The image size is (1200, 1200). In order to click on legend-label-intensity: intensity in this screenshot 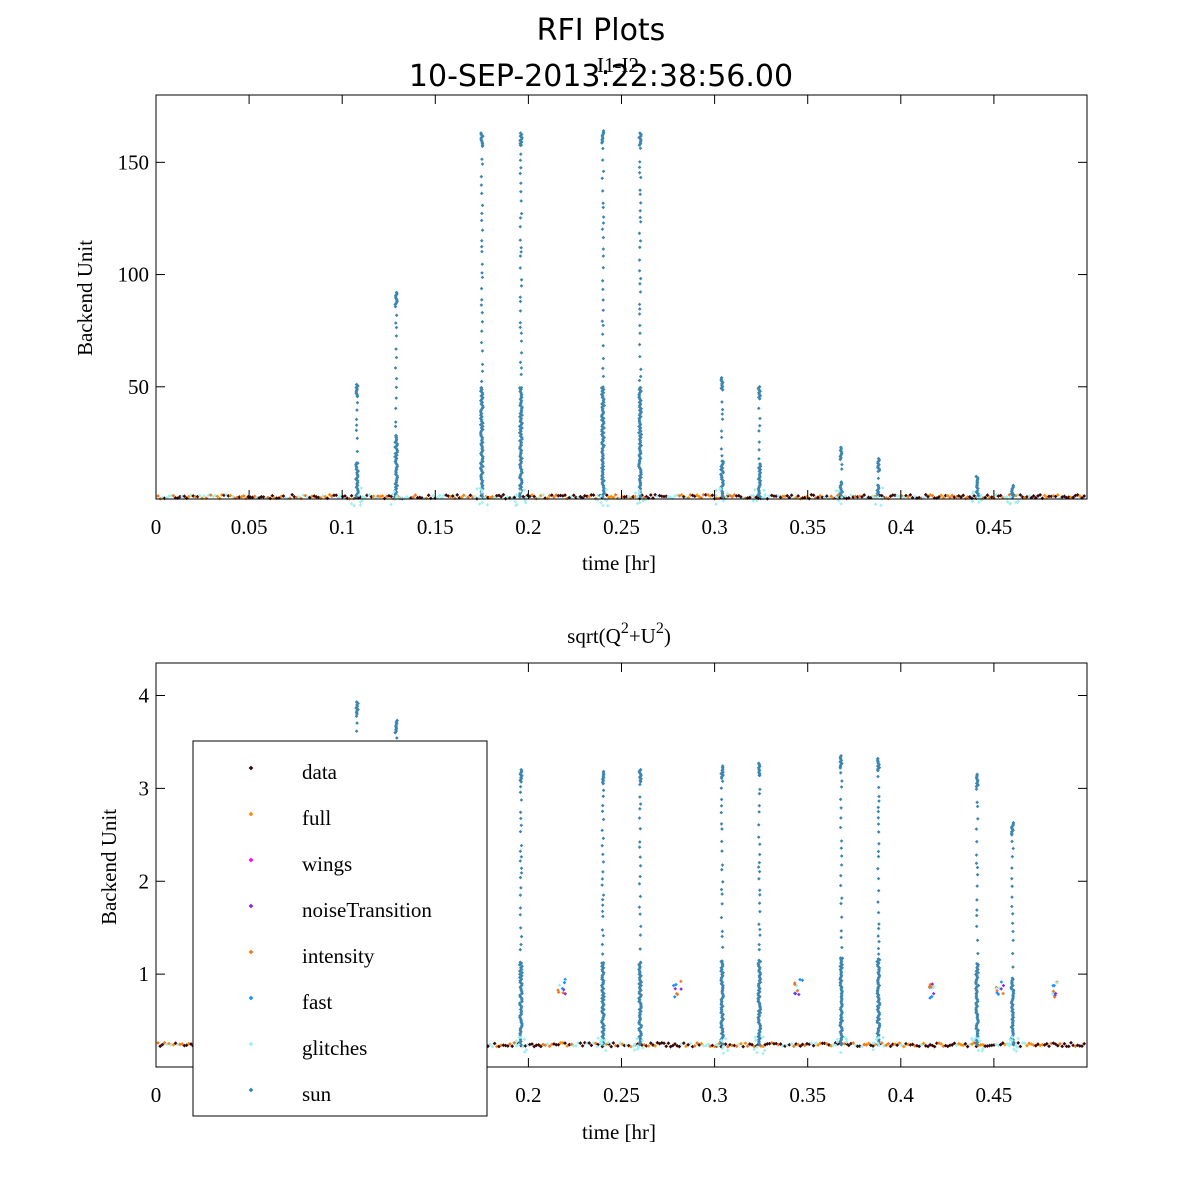, I will do `click(338, 956)`.